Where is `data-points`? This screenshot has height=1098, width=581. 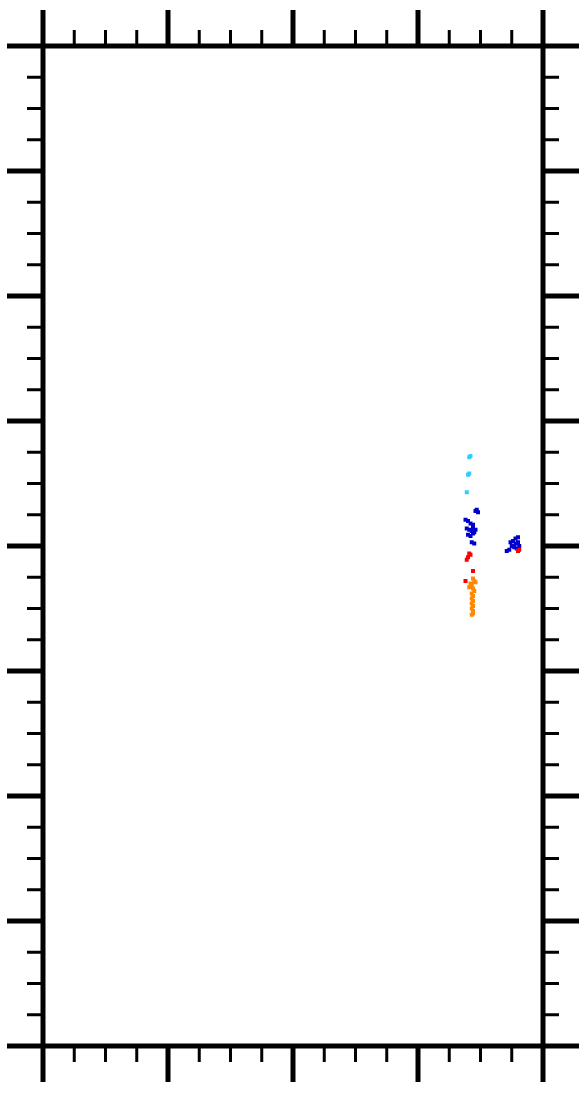
data-points is located at coordinates (492, 535).